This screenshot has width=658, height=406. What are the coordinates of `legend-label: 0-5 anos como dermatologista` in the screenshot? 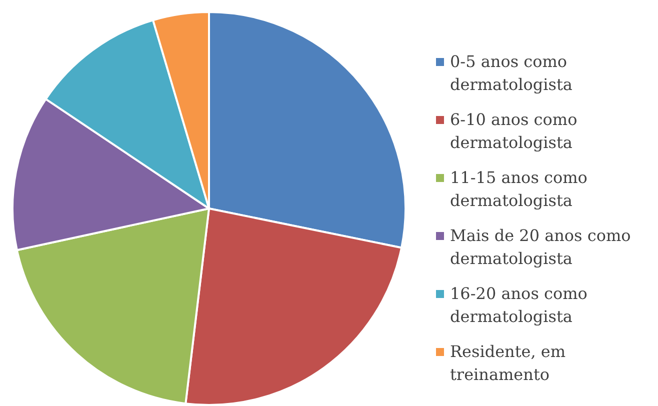 It's located at (511, 73).